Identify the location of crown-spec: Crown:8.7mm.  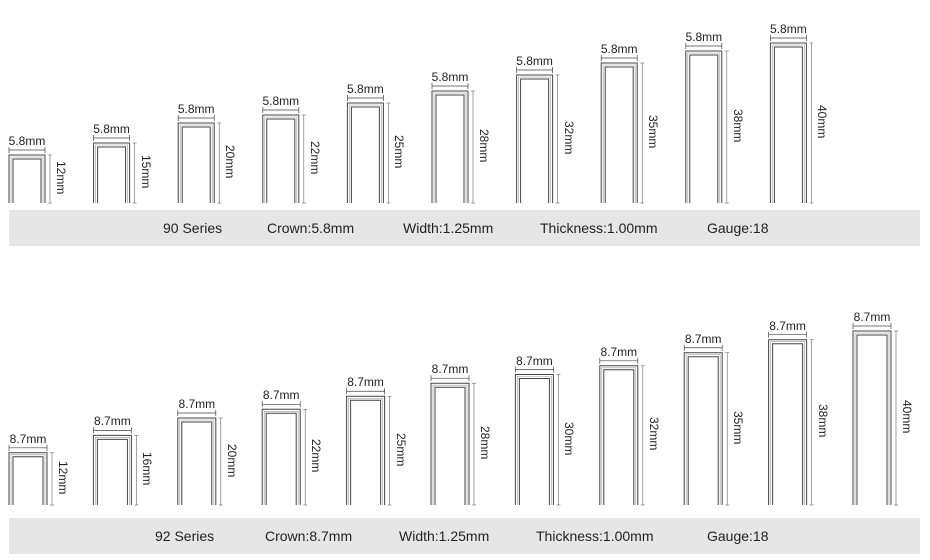
(309, 536).